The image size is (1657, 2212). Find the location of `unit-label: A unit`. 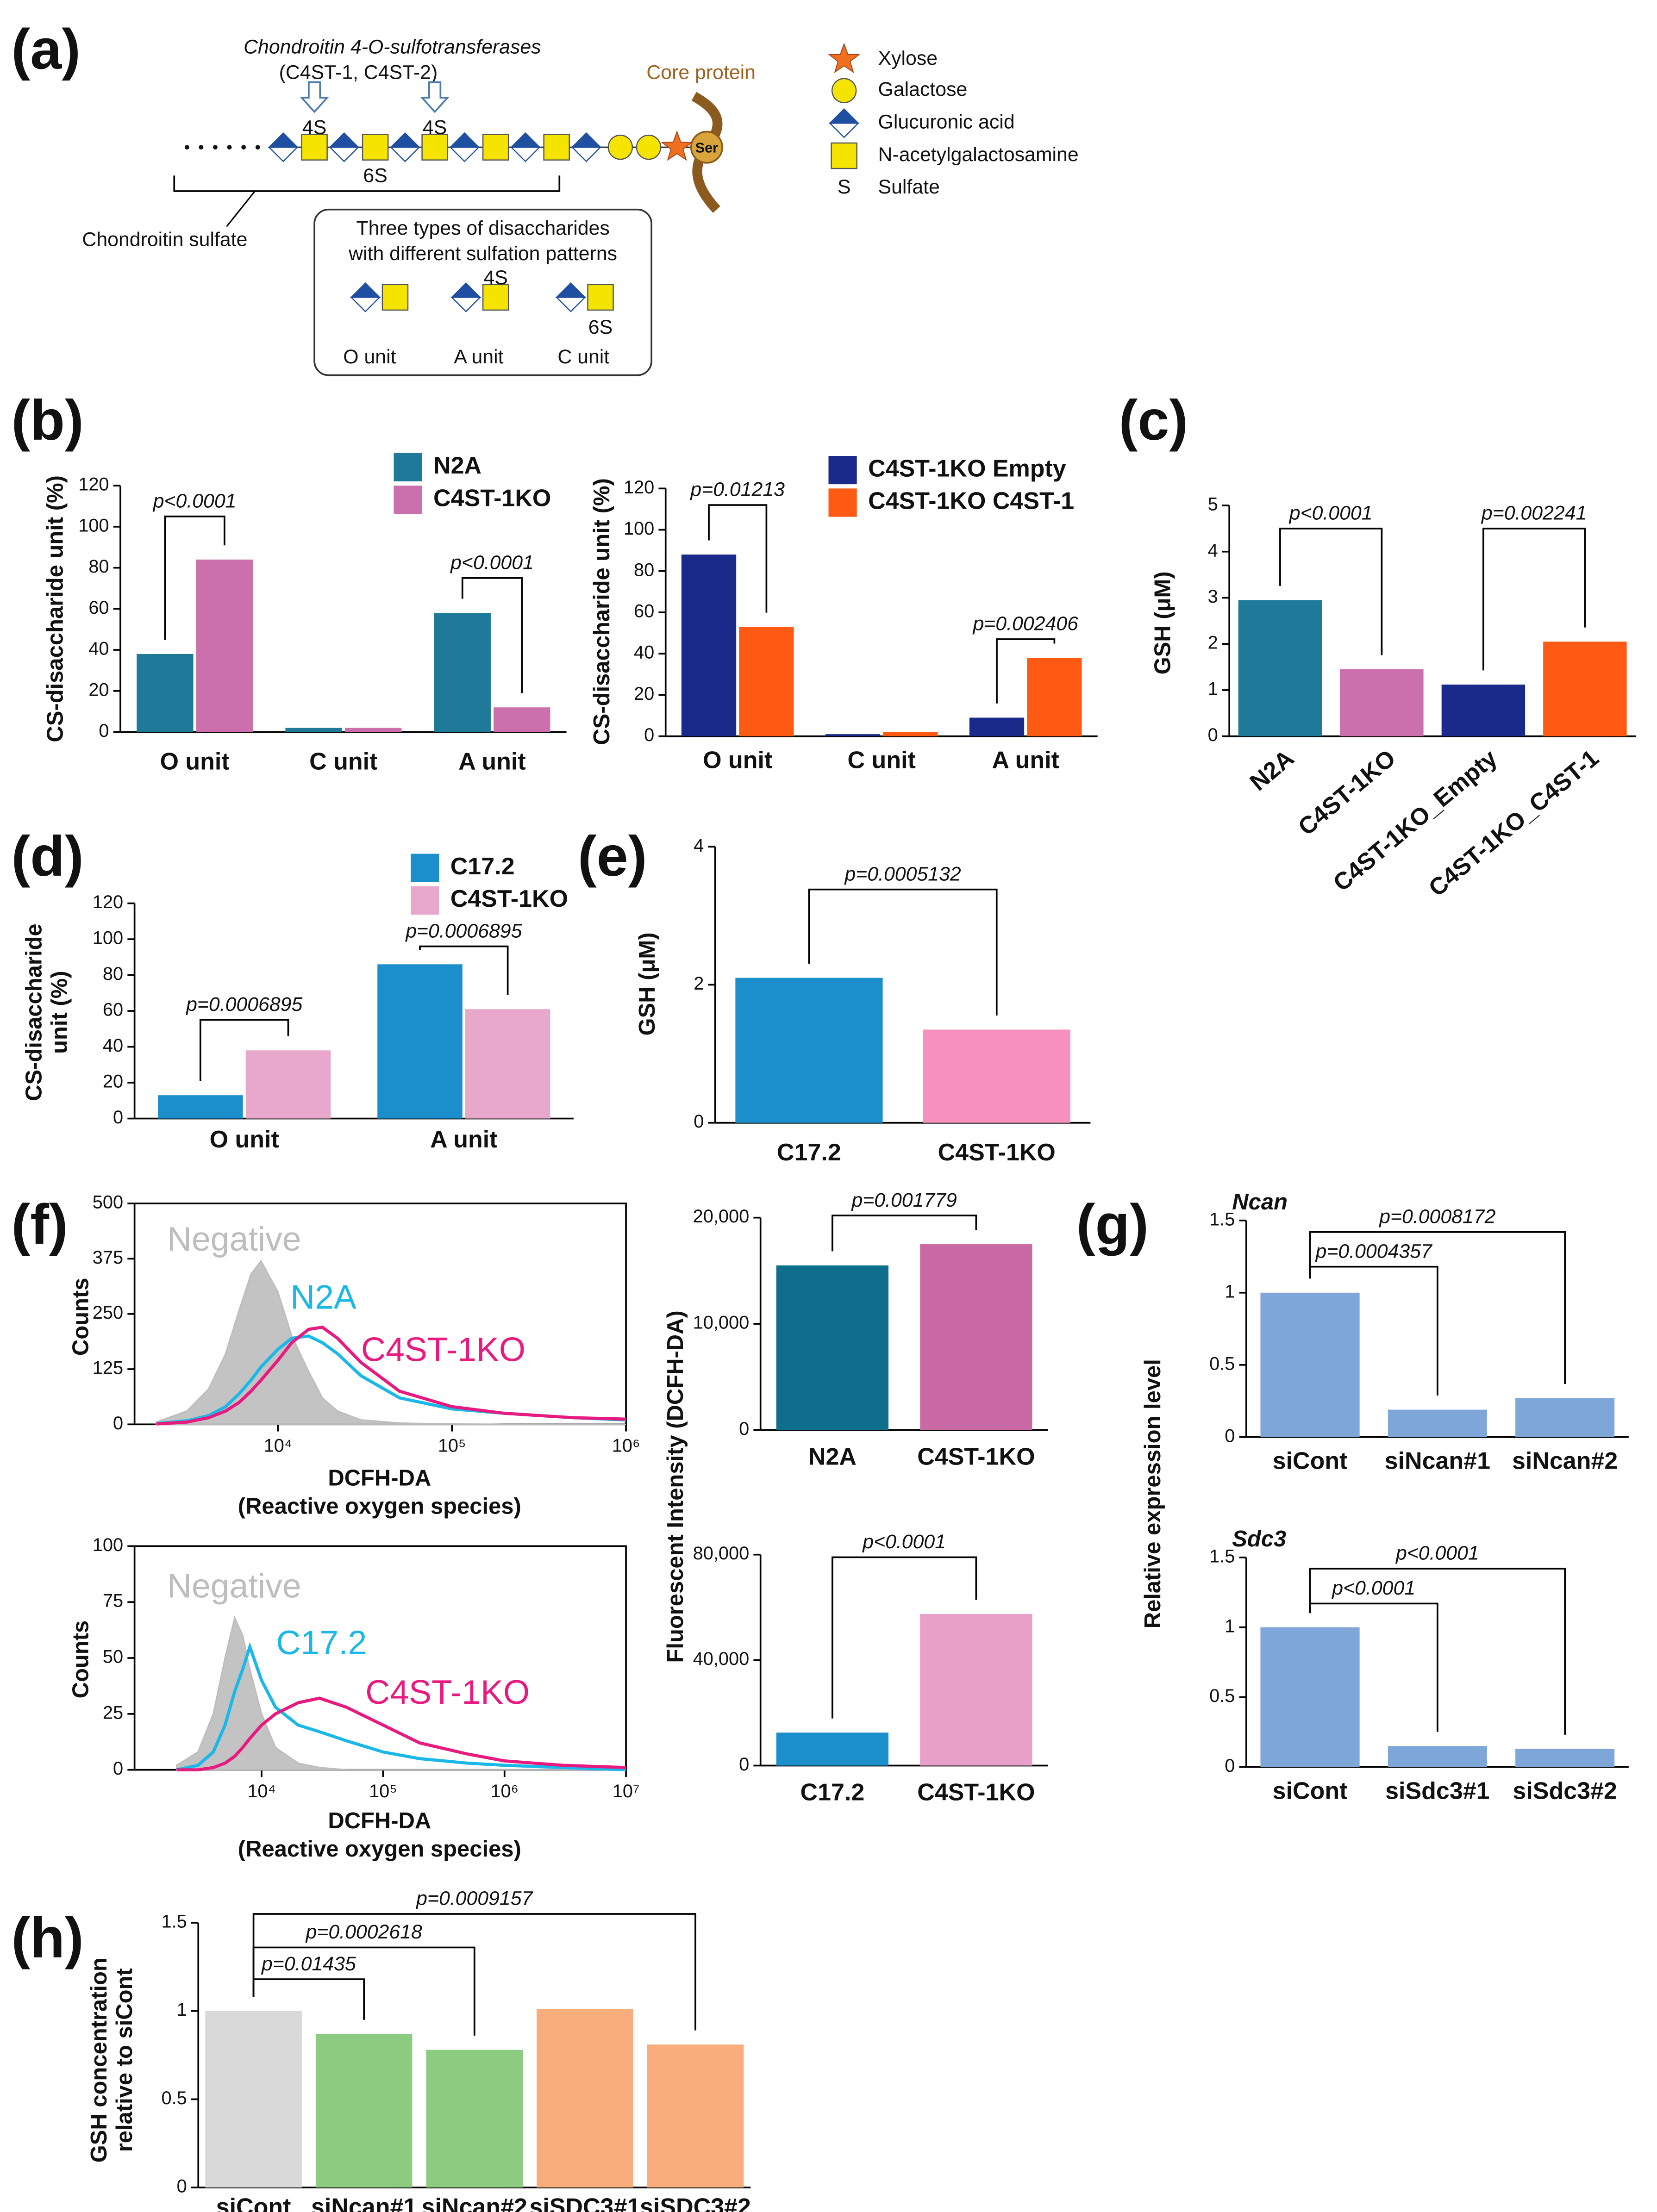

unit-label: A unit is located at coordinates (479, 357).